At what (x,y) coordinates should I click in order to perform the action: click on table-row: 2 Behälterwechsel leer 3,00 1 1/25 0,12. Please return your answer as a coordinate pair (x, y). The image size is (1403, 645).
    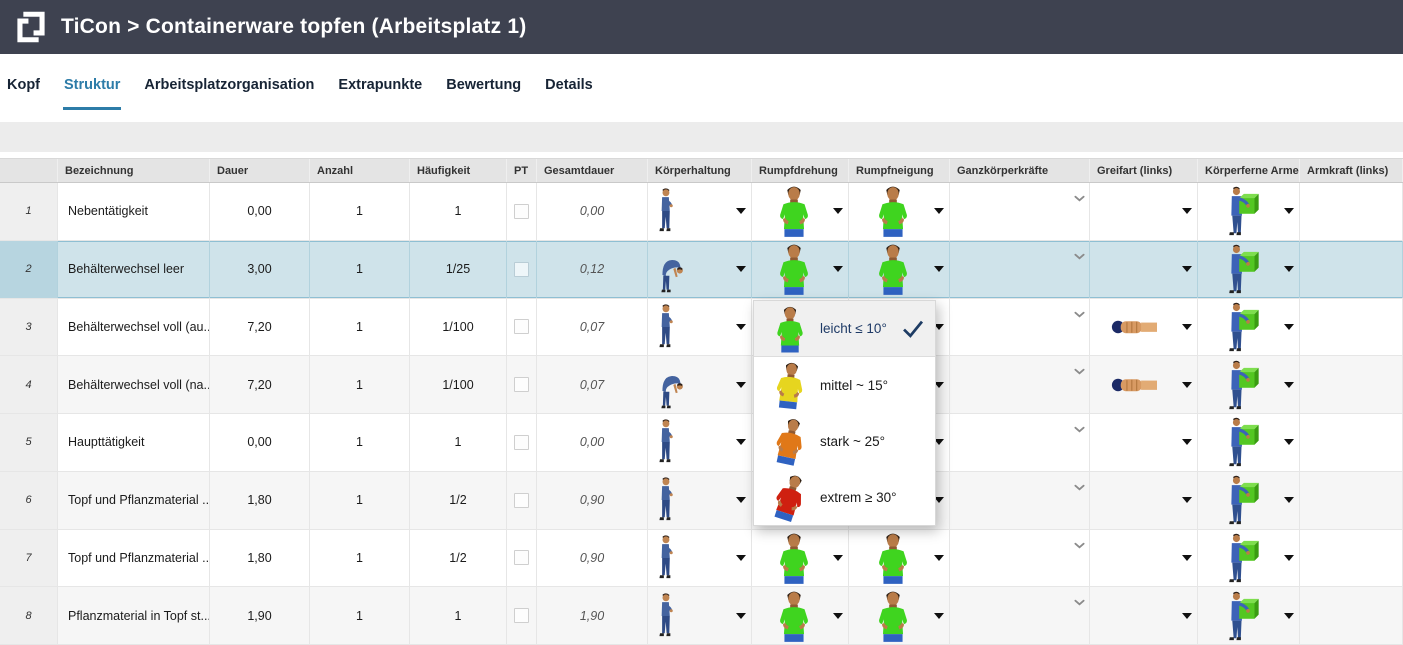
    Looking at the image, I should click on (701, 269).